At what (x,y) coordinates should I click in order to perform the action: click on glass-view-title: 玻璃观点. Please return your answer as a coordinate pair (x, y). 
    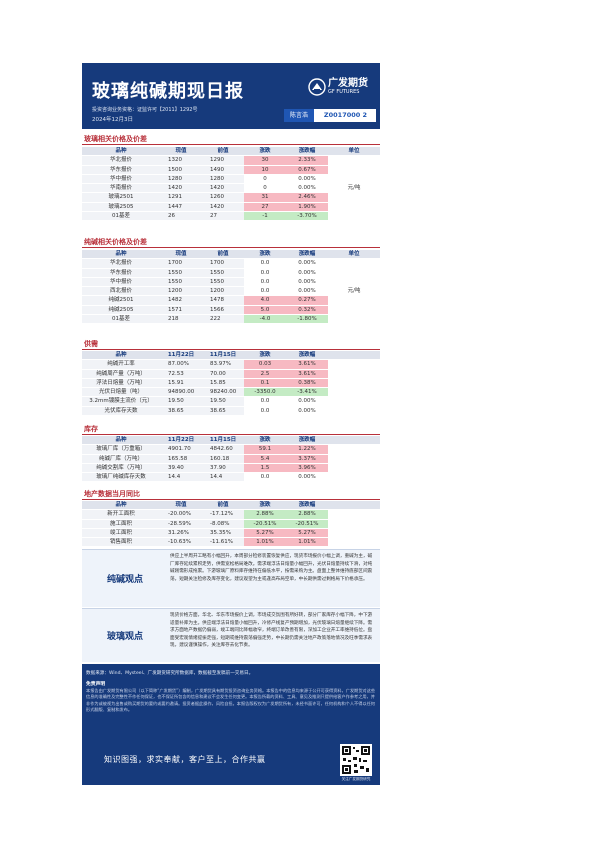
    Looking at the image, I should click on (124, 637).